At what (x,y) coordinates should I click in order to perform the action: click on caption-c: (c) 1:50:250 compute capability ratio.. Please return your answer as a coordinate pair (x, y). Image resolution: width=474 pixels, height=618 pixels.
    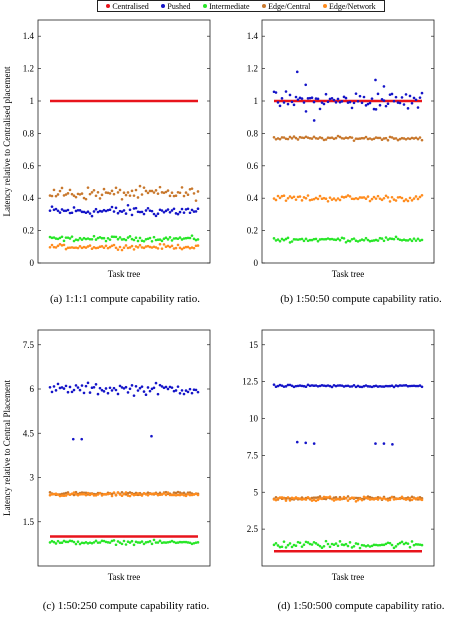
    Looking at the image, I should click on (126, 606).